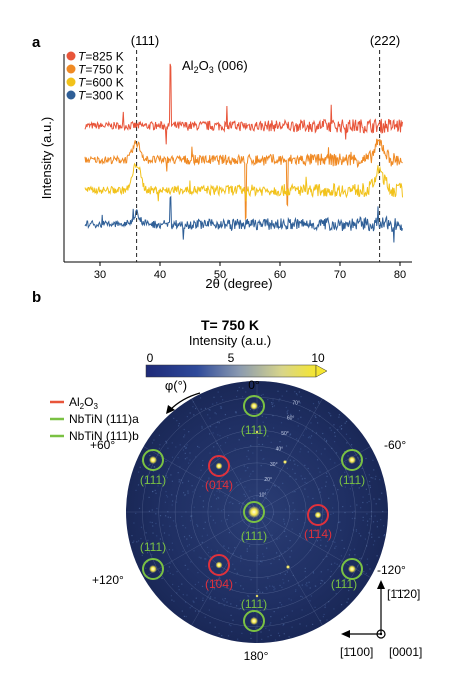 The image size is (461, 676). Describe the element at coordinates (36, 297) in the screenshot. I see `panel-b-label: b` at that location.